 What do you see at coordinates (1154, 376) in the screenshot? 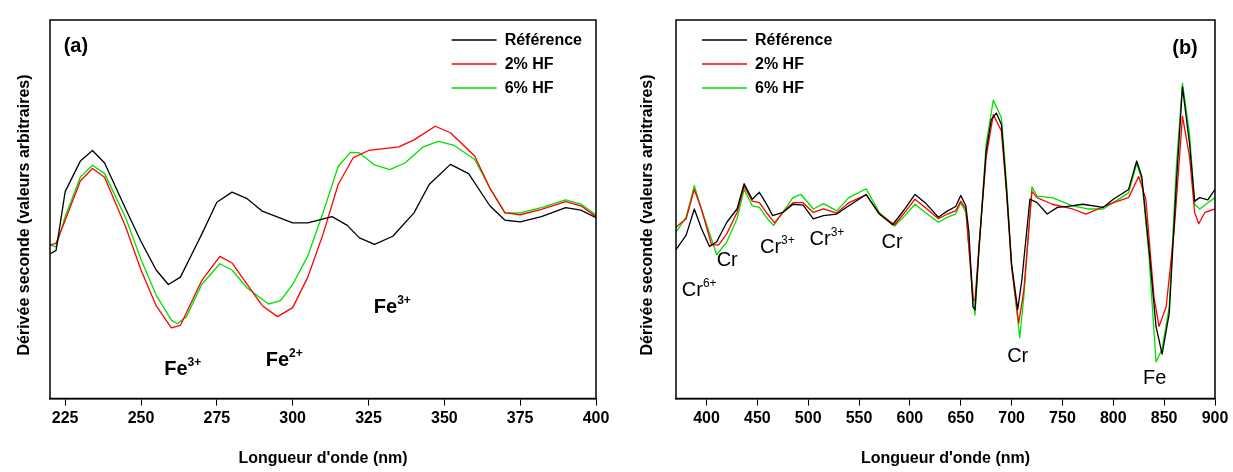
I see `annotation: Fe` at bounding box center [1154, 376].